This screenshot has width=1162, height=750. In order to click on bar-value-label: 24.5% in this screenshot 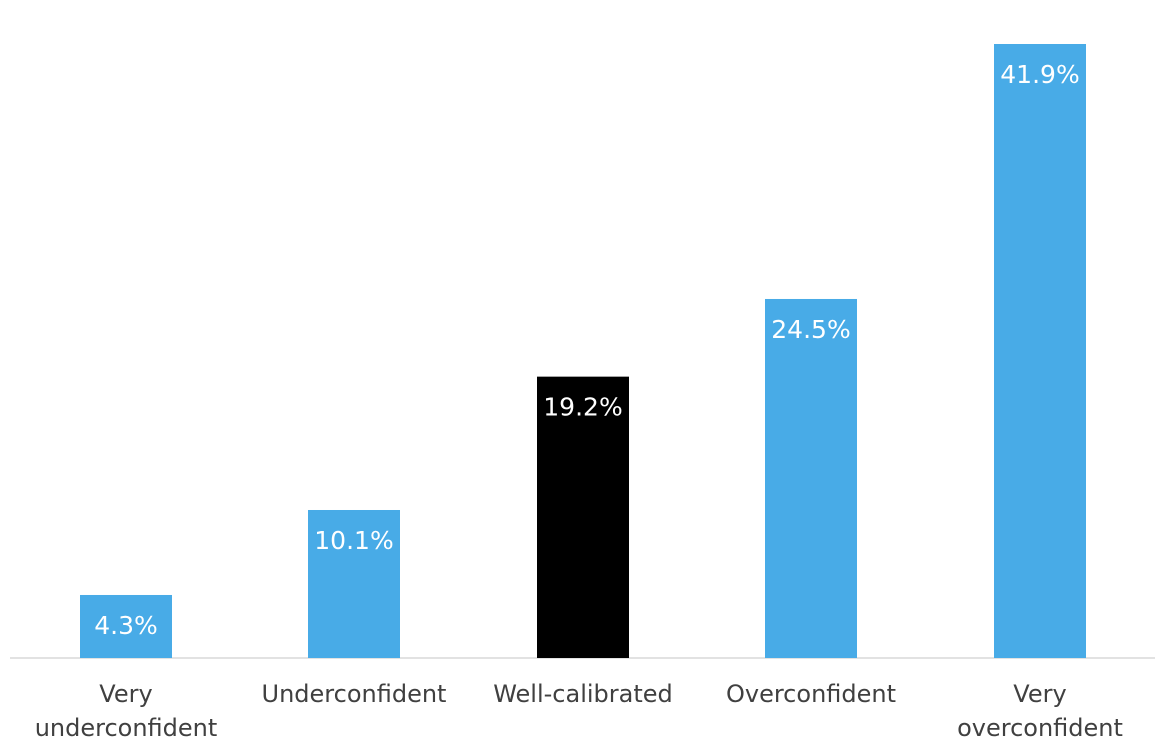, I will do `click(810, 329)`.